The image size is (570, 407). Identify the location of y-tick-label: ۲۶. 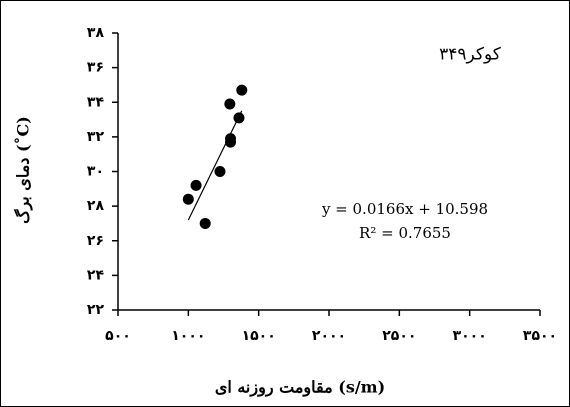
(95, 241).